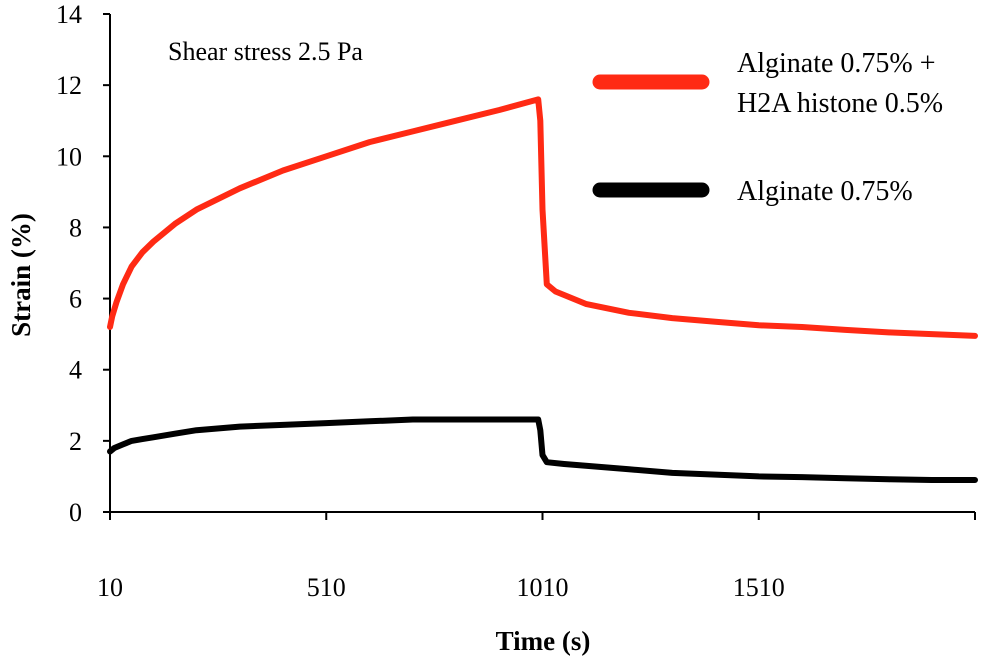 The width and height of the screenshot is (992, 667). What do you see at coordinates (326, 587) in the screenshot?
I see `x-tick-label: 510` at bounding box center [326, 587].